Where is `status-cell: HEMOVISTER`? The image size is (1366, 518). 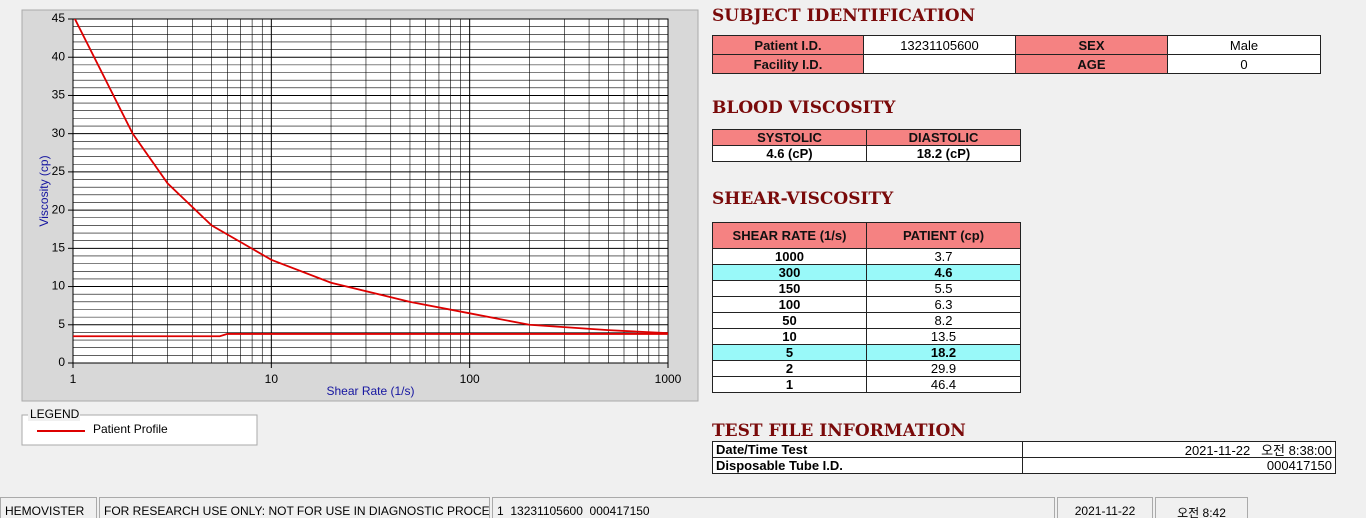 status-cell: HEMOVISTER is located at coordinates (48, 507).